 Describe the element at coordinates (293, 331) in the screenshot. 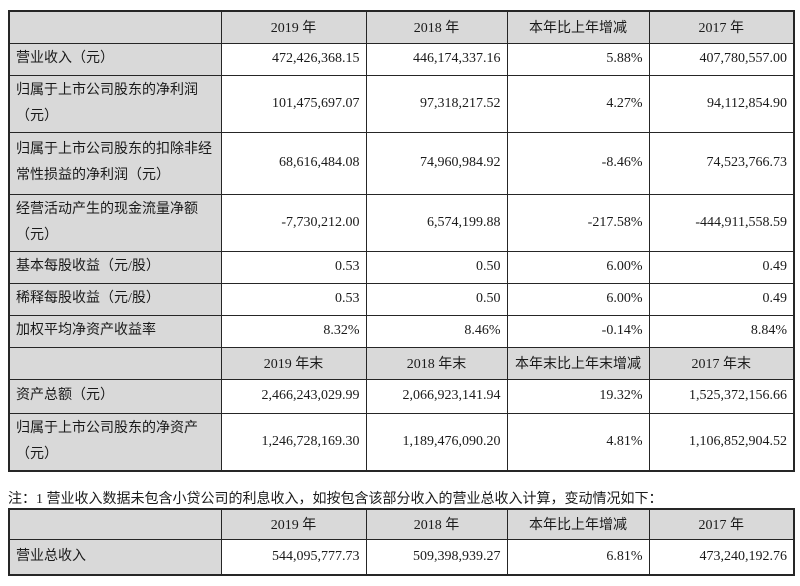

I see `value-cell: 8.32%` at that location.